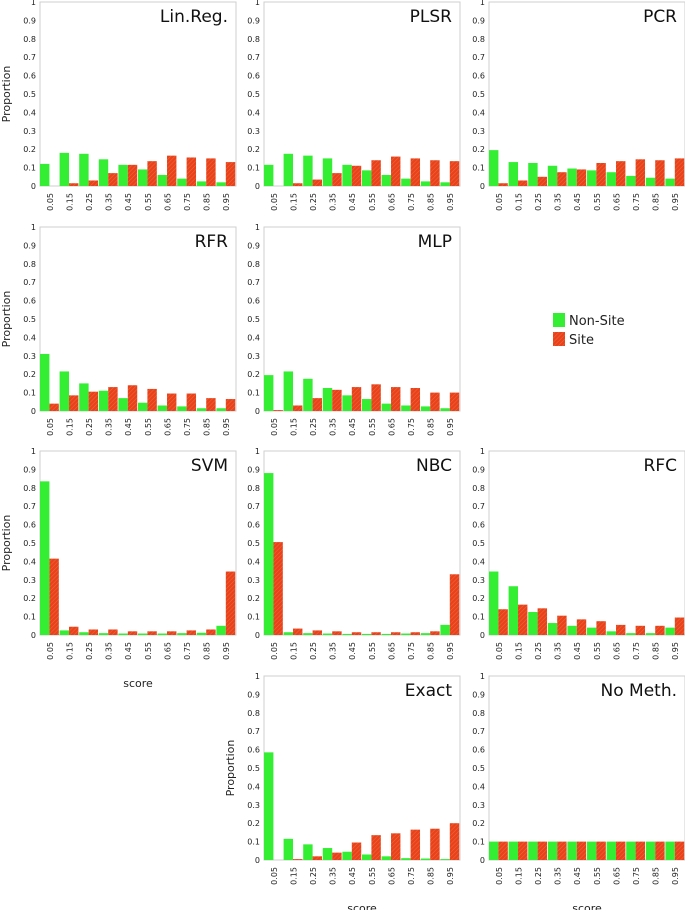  Describe the element at coordinates (230, 768) in the screenshot. I see `y-axis-label: Proportion` at that location.